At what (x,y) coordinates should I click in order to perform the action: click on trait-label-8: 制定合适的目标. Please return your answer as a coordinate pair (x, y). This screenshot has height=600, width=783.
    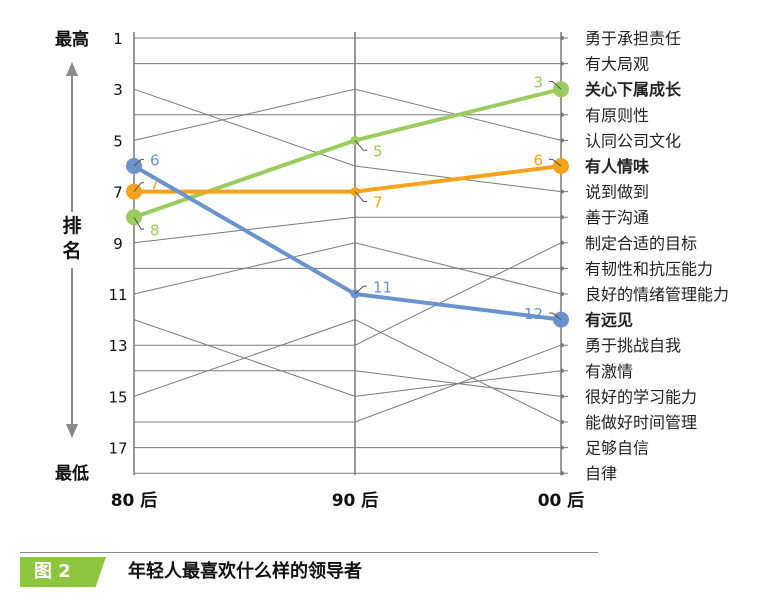
    Looking at the image, I should click on (641, 243).